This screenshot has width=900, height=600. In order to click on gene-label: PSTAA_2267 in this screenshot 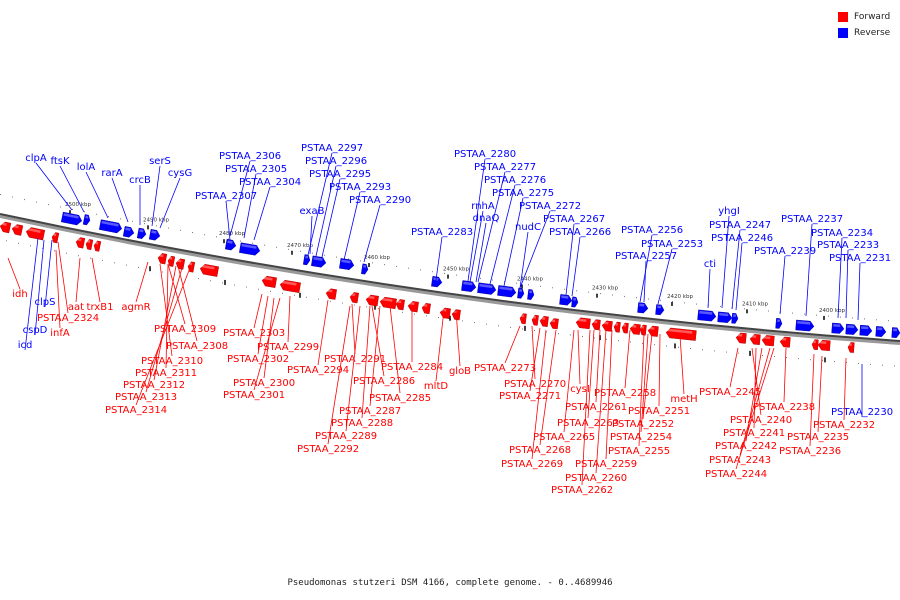, I will do `click(574, 219)`.